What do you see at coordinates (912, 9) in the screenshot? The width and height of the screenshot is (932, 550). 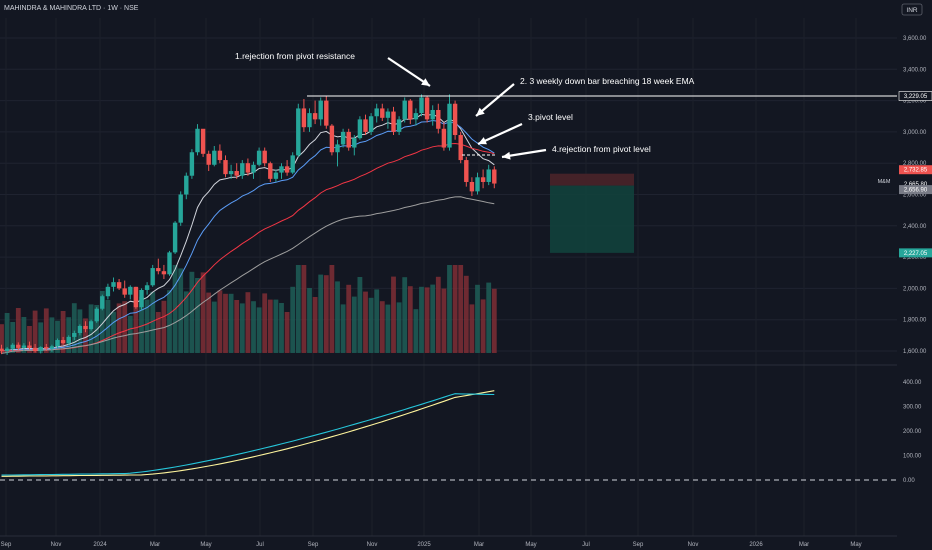 I see `currency-badge: INR` at bounding box center [912, 9].